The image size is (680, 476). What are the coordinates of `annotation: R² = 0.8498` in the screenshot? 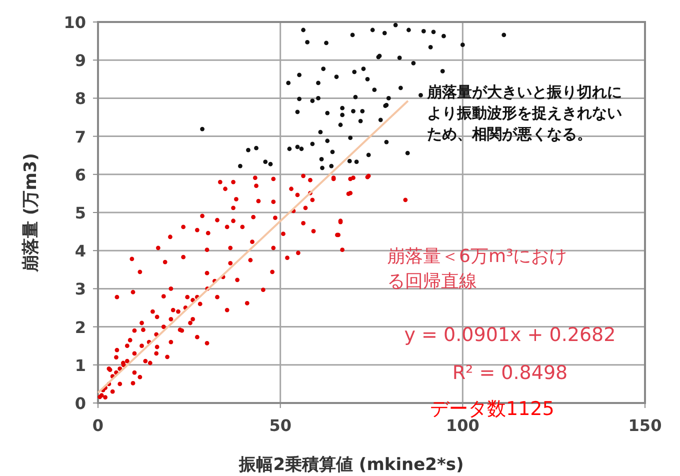 It's located at (510, 373).